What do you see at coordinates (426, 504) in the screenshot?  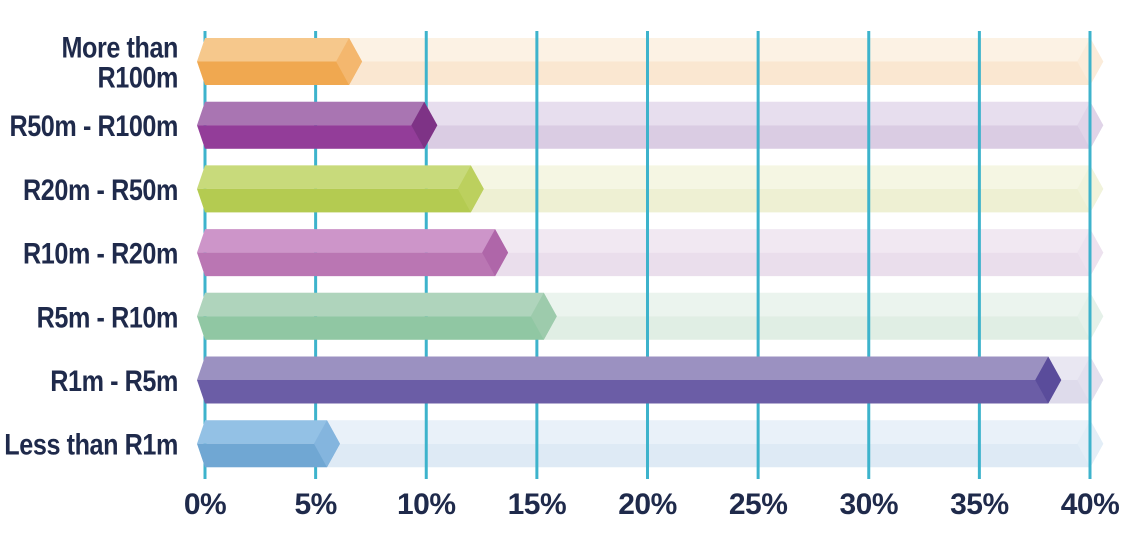 I see `x-tick-label: 10%` at bounding box center [426, 504].